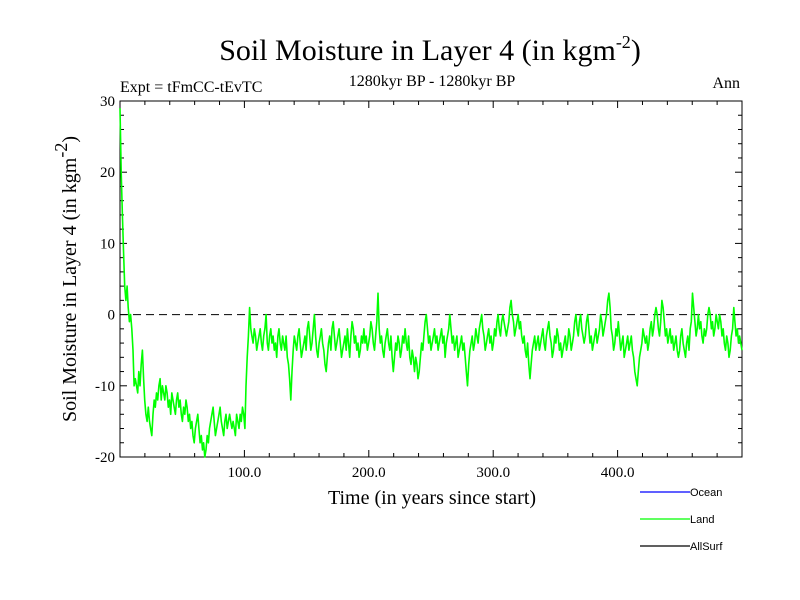 The width and height of the screenshot is (800, 600). Describe the element at coordinates (245, 473) in the screenshot. I see `x-tick-label: 100.0` at that location.